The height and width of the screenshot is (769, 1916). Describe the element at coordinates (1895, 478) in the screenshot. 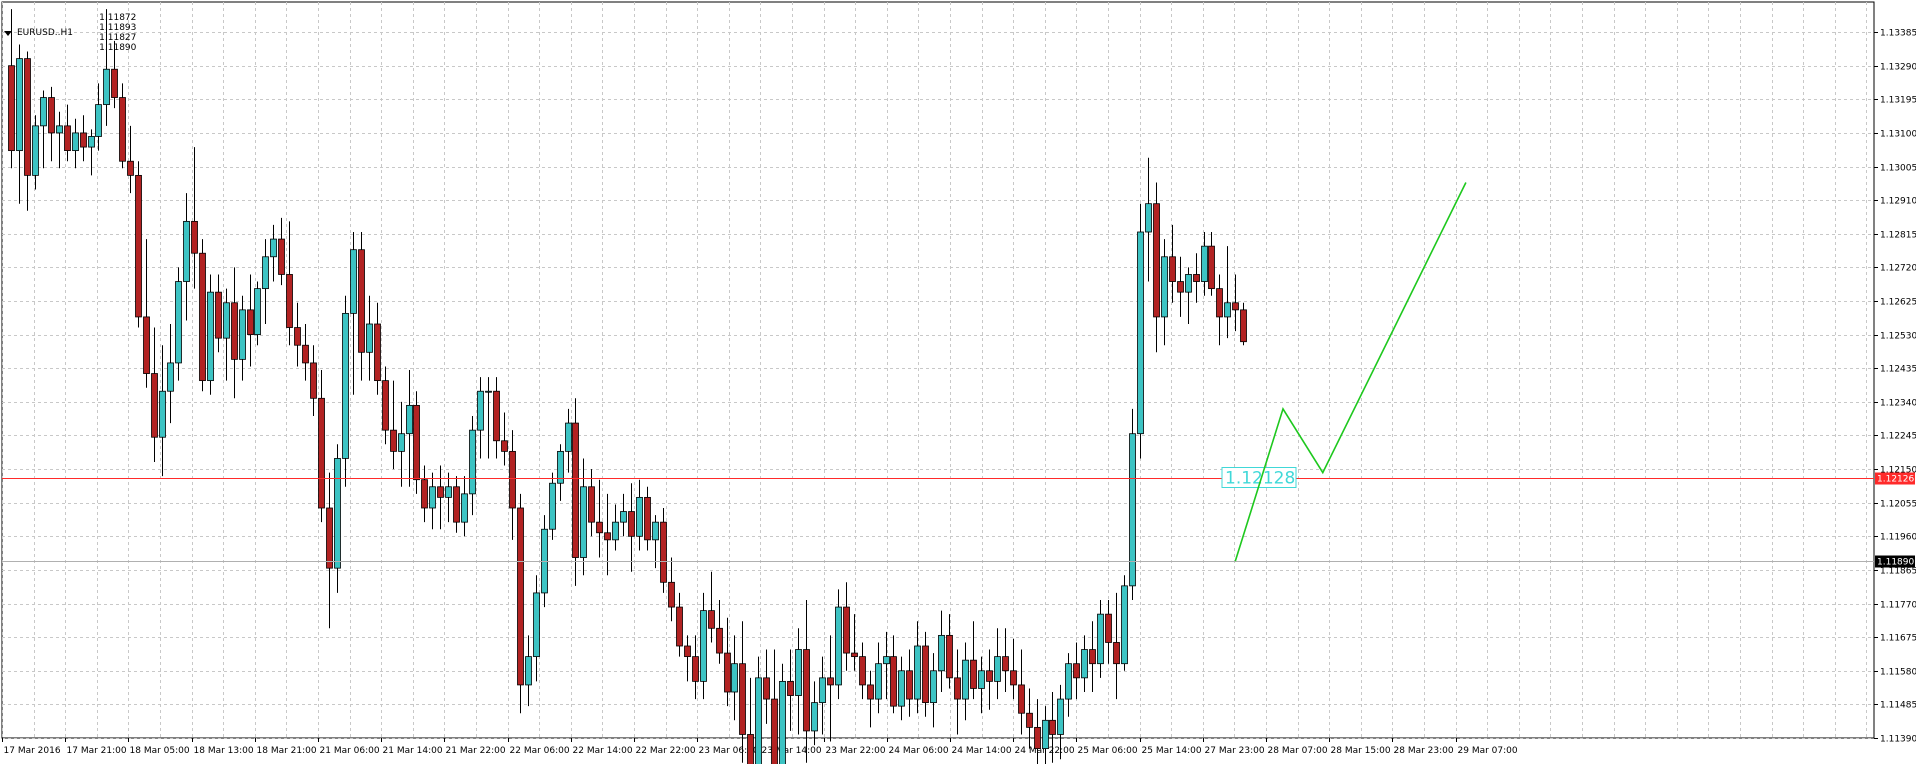

I see `level-axis-tag` at that location.